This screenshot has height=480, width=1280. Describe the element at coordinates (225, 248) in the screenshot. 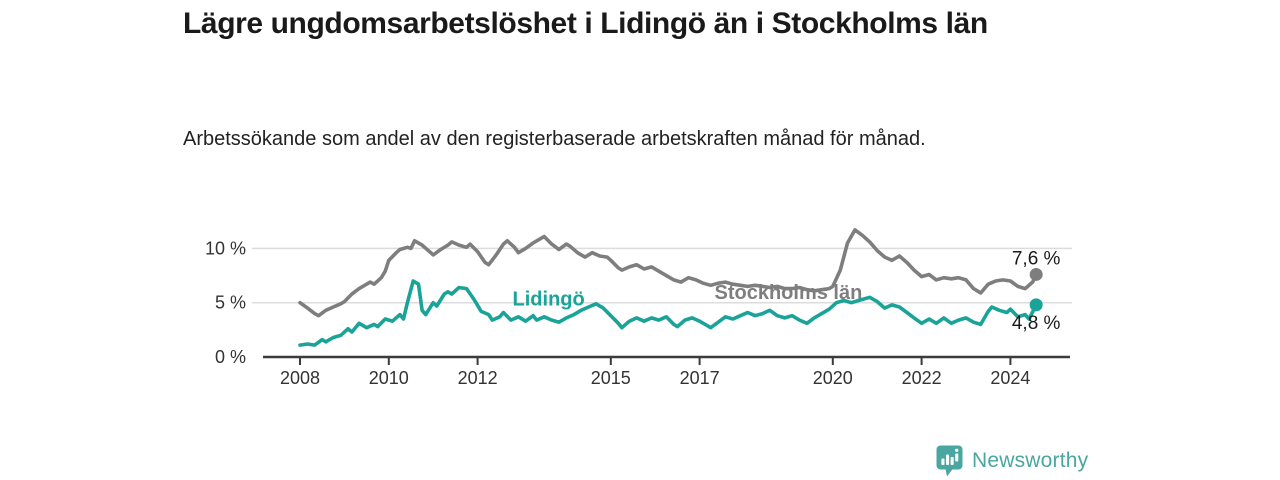

I see `y-tick-label: 10 %` at that location.